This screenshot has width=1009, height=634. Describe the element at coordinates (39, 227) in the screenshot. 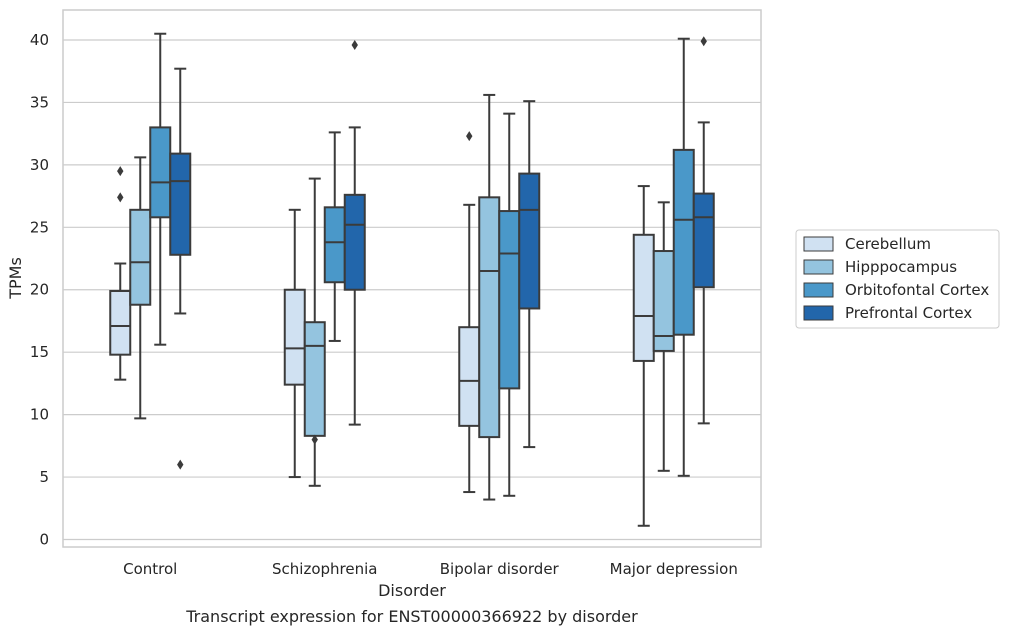

I see `y-tick-label: 25` at that location.